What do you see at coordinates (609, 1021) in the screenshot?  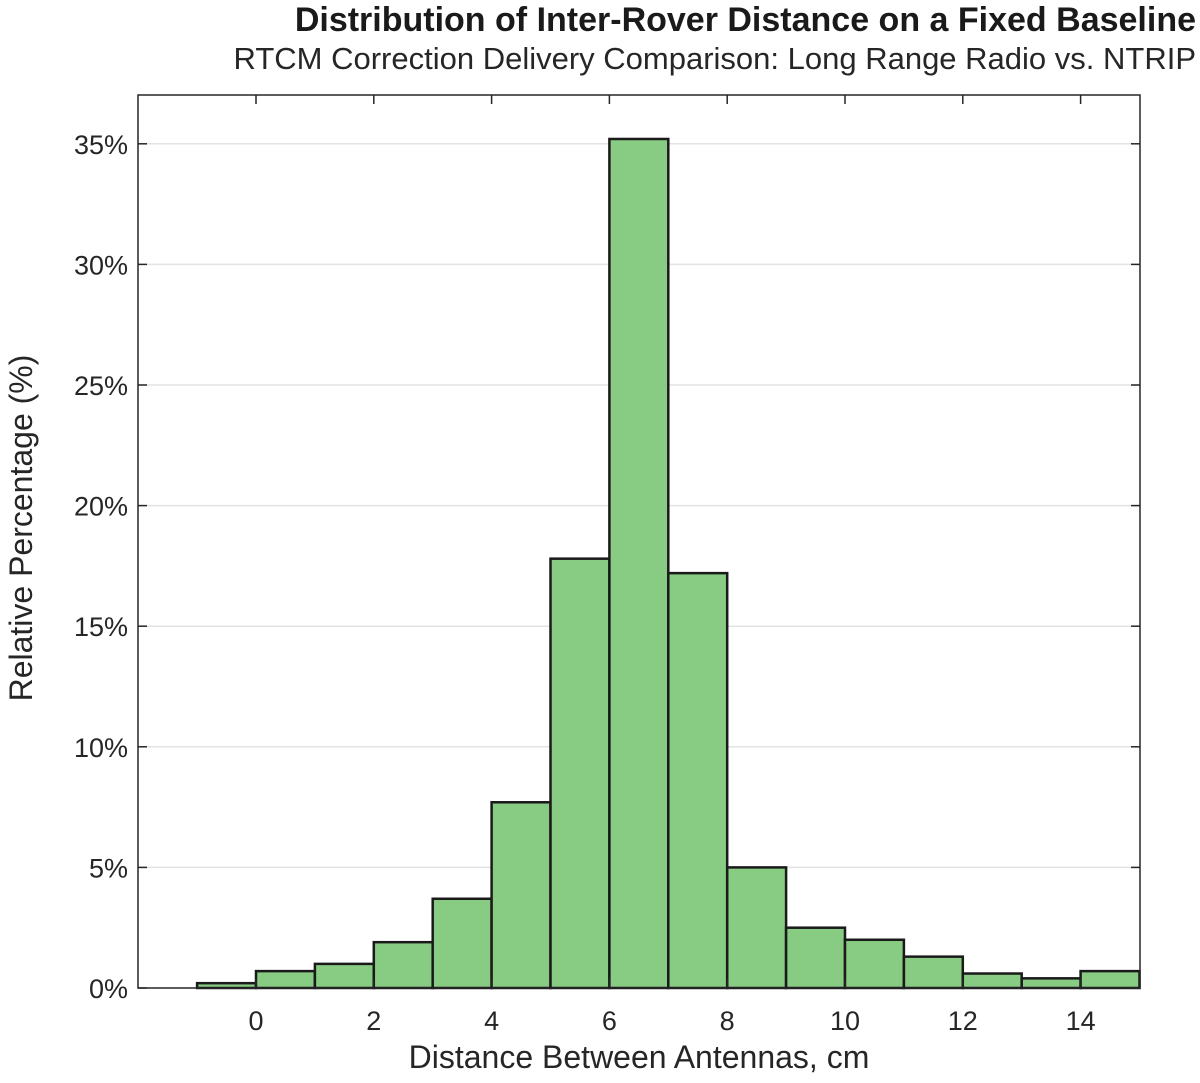 I see `x-tick-label: 6` at bounding box center [609, 1021].